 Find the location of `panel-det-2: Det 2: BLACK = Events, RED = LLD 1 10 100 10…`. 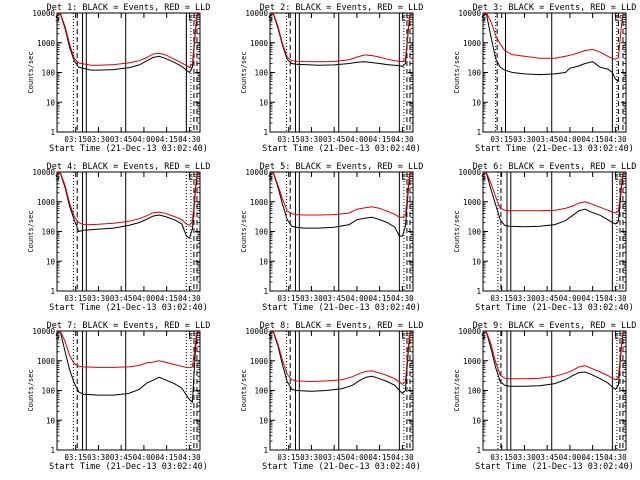

panel-det-2: Det 2: BLACK = Events, RED = LLD 1 10 100 10… is located at coordinates (331, 78).